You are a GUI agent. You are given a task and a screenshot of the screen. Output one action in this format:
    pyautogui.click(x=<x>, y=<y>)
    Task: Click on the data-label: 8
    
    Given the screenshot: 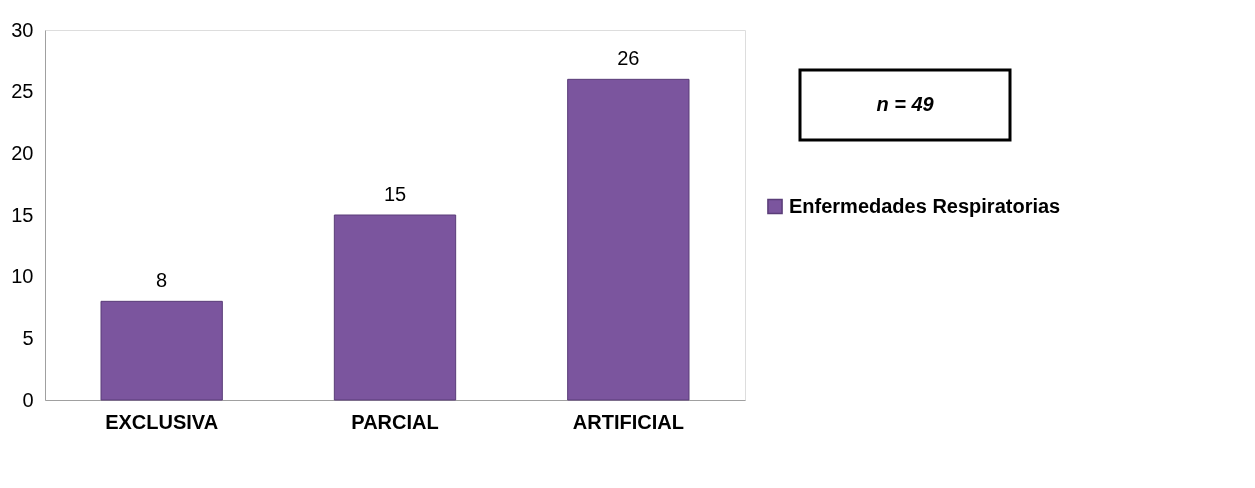 What is the action you would take?
    pyautogui.click(x=162, y=280)
    